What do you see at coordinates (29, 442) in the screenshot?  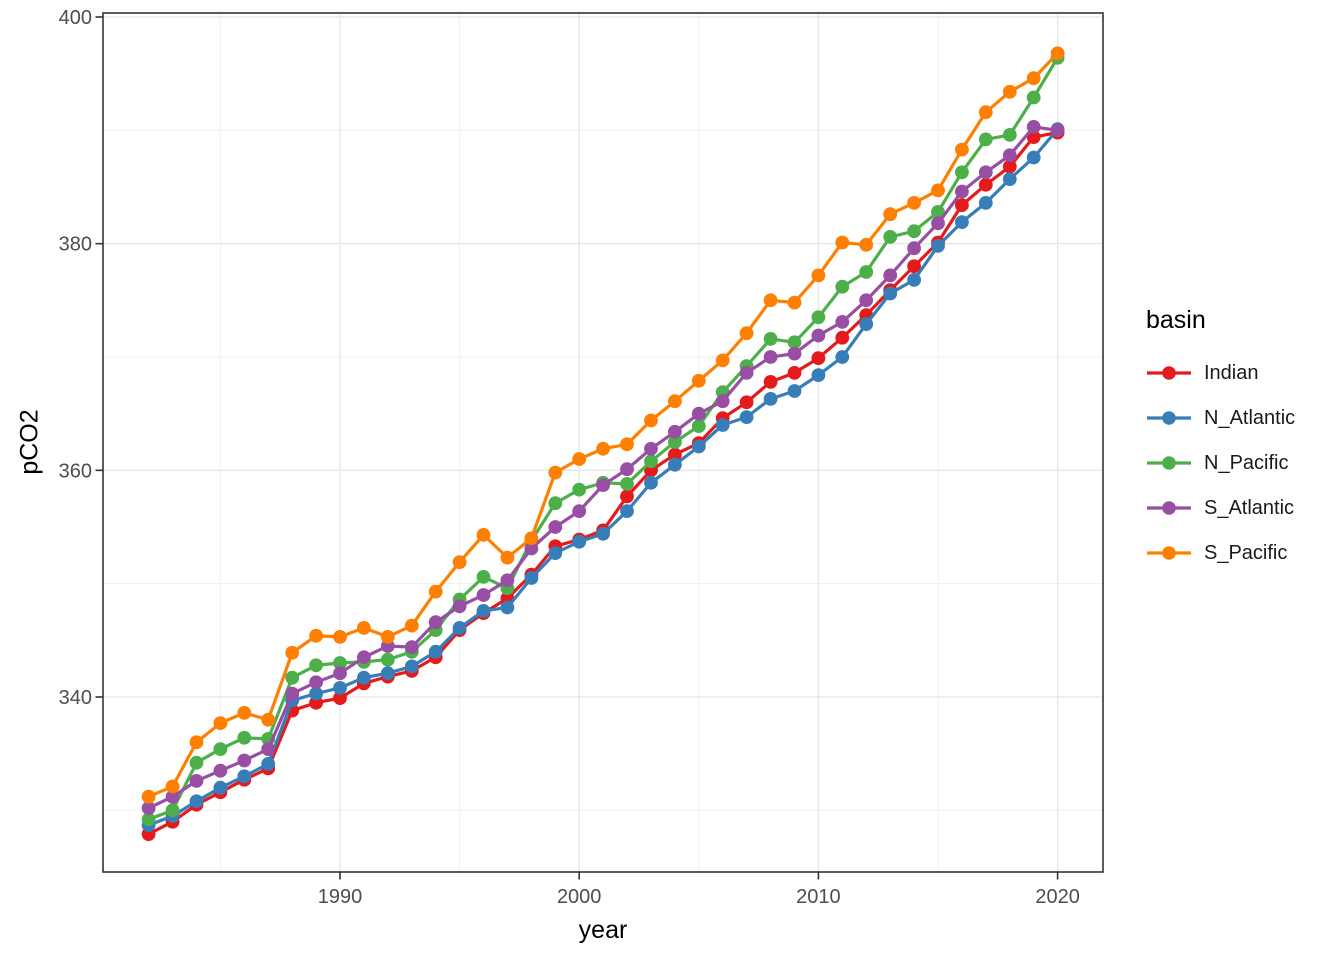 I see `y-axis-title: pCO2` at bounding box center [29, 442].